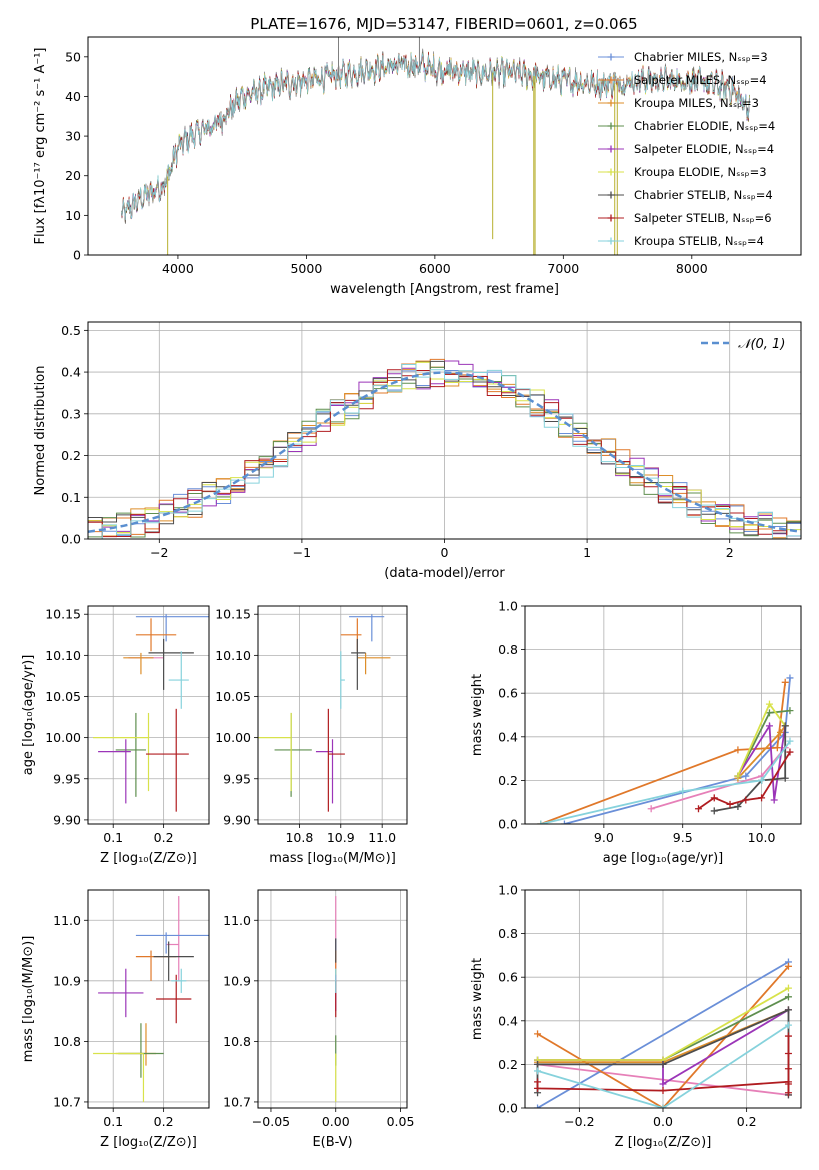 The width and height of the screenshot is (819, 1170). I want to click on x-tick-label: 1, so click(587, 552).